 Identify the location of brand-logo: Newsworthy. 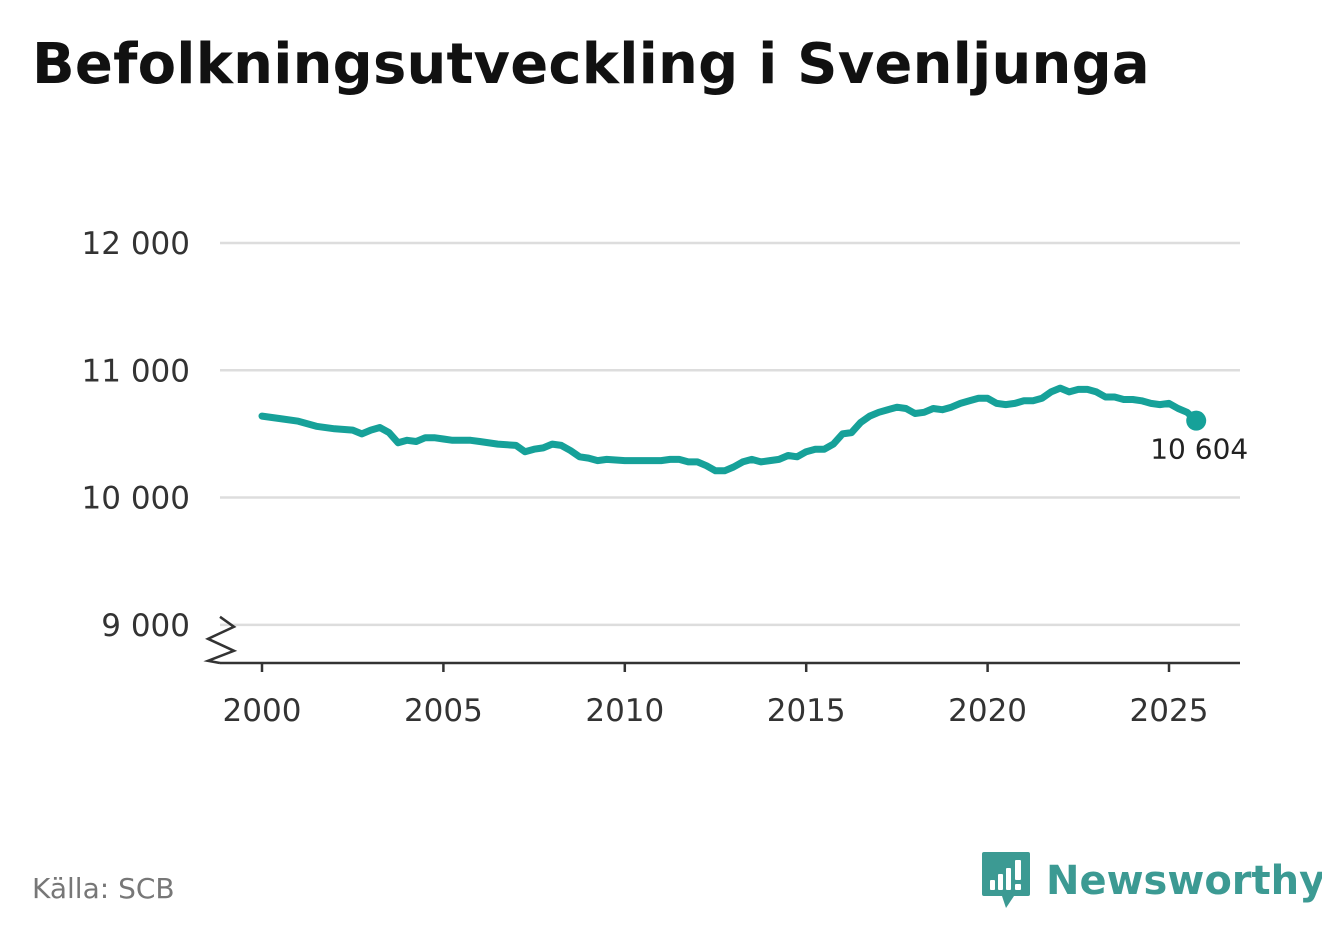
(1151, 881).